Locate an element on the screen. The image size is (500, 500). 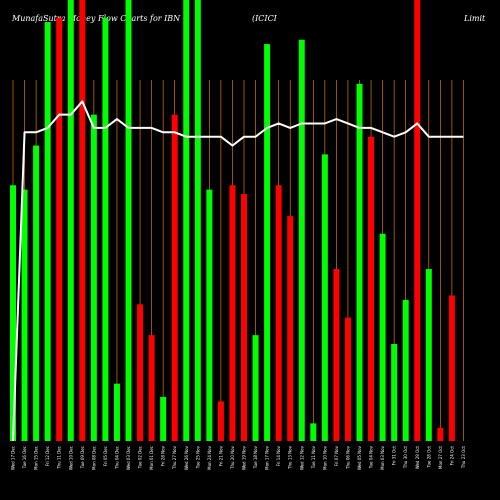
x-tick-label: Wed 26 Nov is located at coordinates (186, 457).